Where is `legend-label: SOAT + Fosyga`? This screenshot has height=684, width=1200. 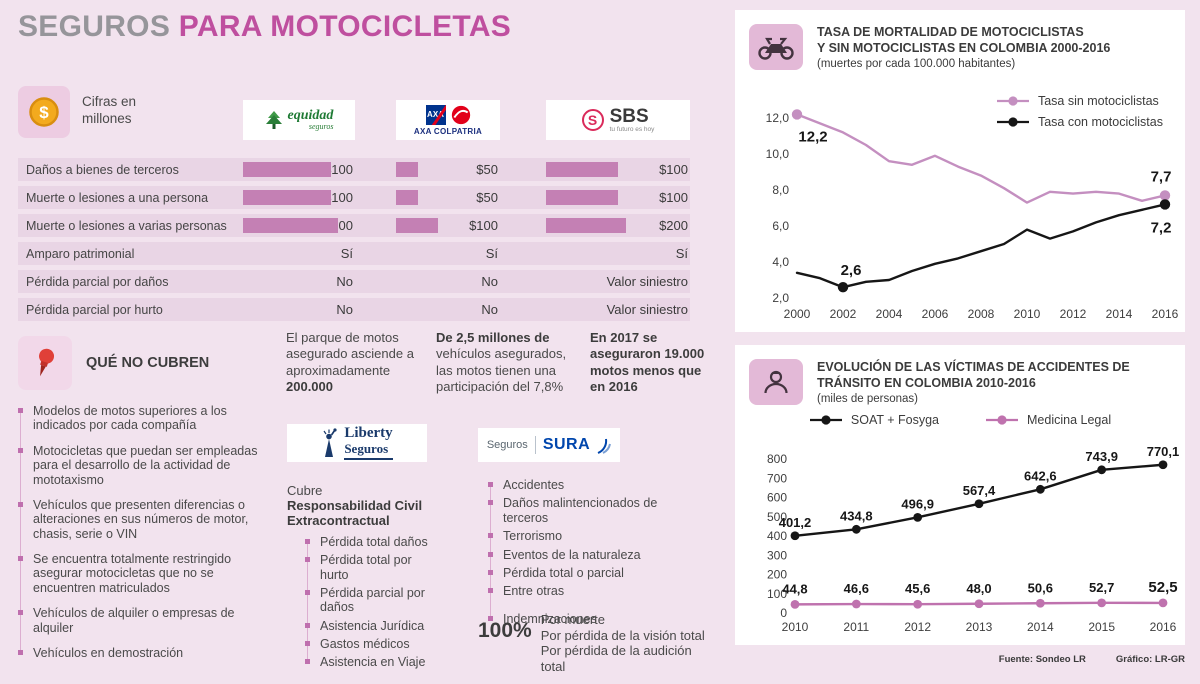
legend-label: SOAT + Fosyga is located at coordinates (895, 420).